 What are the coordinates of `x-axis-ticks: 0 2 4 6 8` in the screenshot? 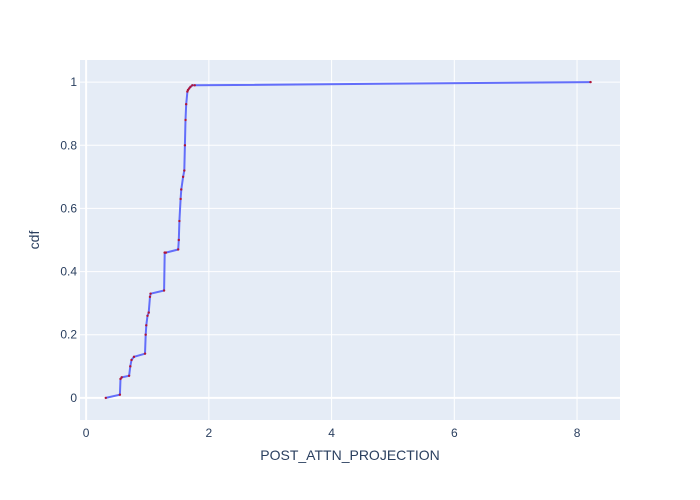 It's located at (332, 433).